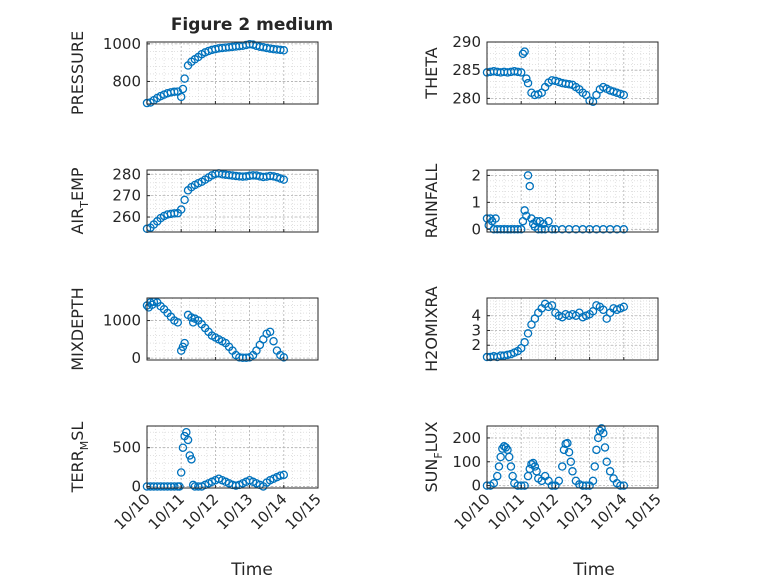 This screenshot has height=583, width=778. I want to click on subplot-terrsl: 0 500 TERRMSL, so click(193, 458).